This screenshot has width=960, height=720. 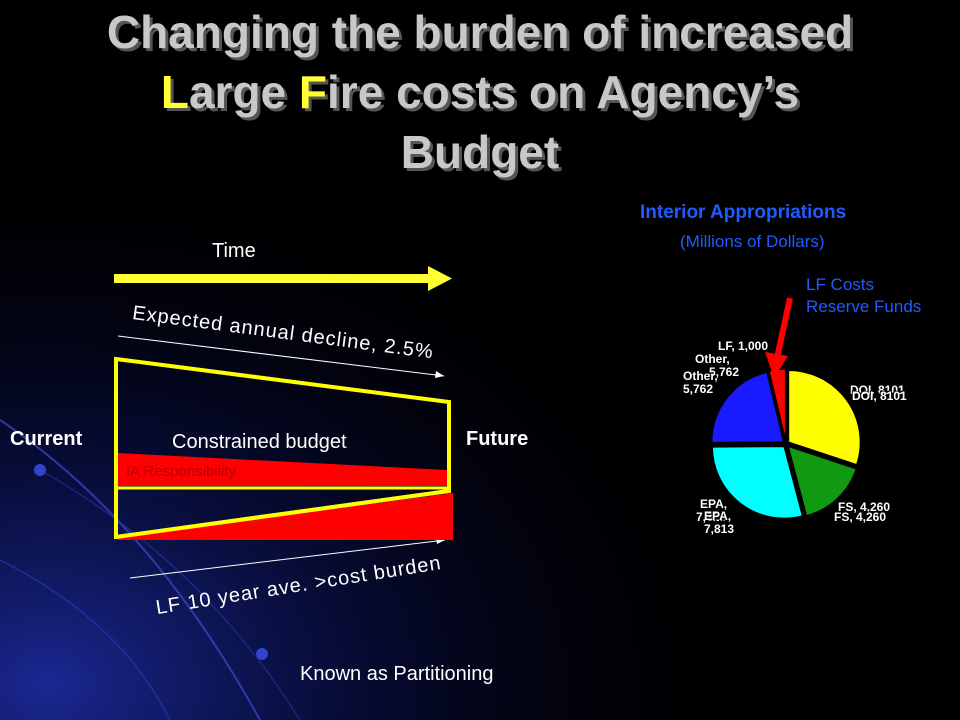 What do you see at coordinates (285, 516) in the screenshot?
I see `lf-cost-burden-wedge` at bounding box center [285, 516].